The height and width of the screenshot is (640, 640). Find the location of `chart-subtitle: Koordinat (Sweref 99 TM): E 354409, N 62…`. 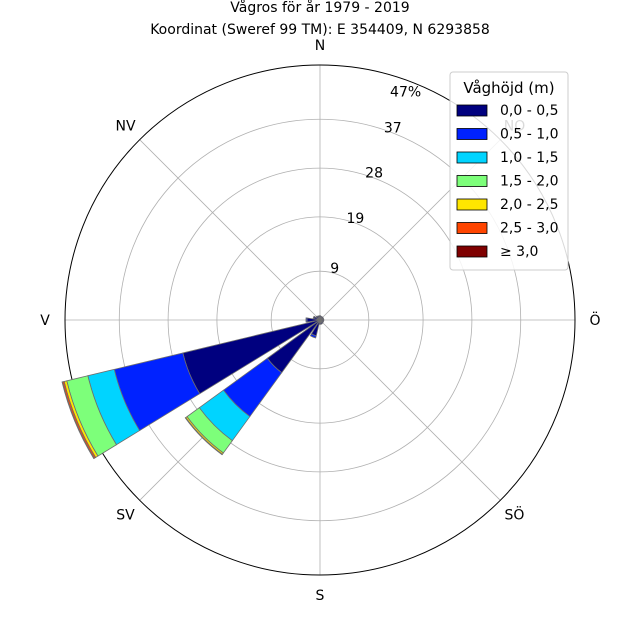

chart-subtitle: Koordinat (Sweref 99 TM): E 354409, N 62… is located at coordinates (320, 30).